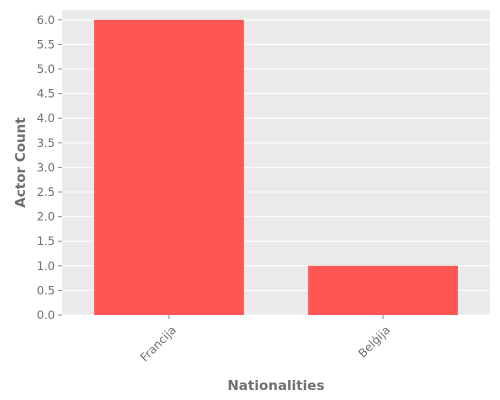  Describe the element at coordinates (46, 20) in the screenshot. I see `y-tick-label: 6.0` at that location.